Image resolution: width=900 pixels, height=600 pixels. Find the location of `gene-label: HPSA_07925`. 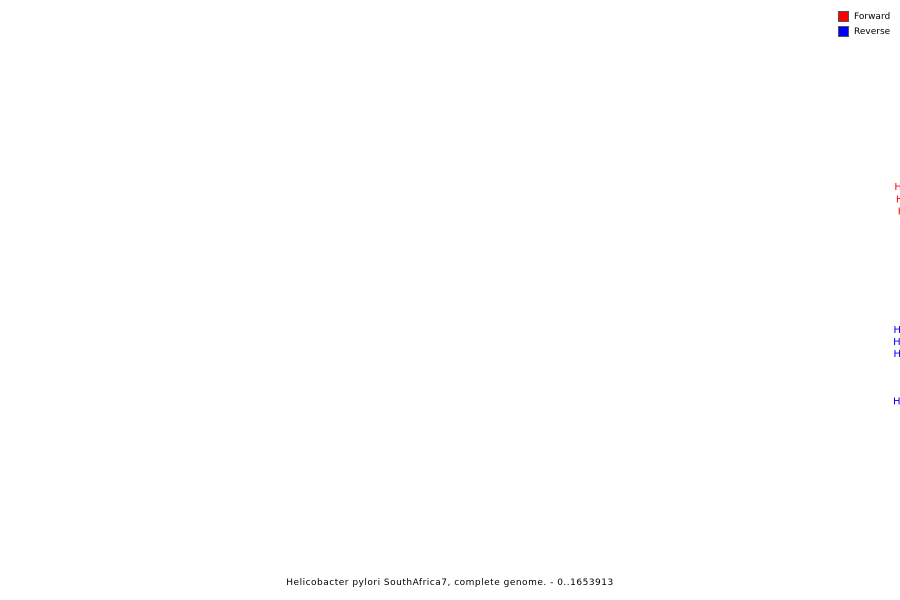

gene-label: HPSA_07925 is located at coordinates (897, 187).